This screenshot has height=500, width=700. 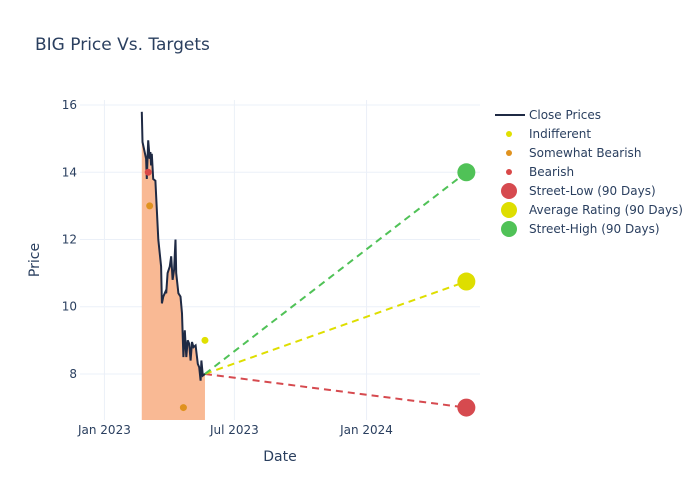 What do you see at coordinates (173, 246) in the screenshot?
I see `close-price-line` at bounding box center [173, 246].